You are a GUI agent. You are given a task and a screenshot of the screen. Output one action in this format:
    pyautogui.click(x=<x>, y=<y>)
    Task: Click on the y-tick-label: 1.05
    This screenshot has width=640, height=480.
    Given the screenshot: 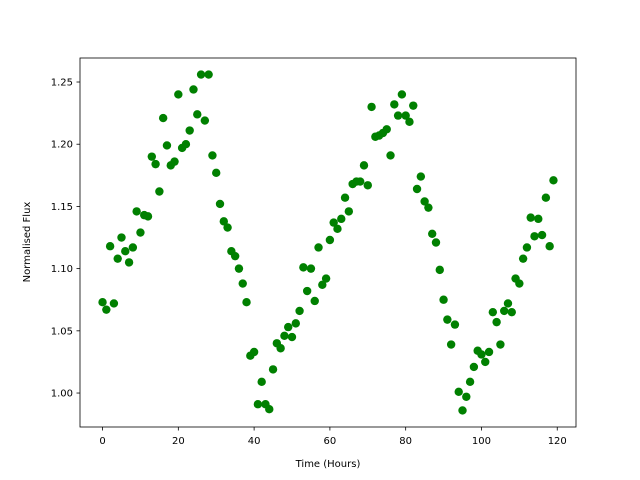 What is the action you would take?
    pyautogui.click(x=62, y=331)
    